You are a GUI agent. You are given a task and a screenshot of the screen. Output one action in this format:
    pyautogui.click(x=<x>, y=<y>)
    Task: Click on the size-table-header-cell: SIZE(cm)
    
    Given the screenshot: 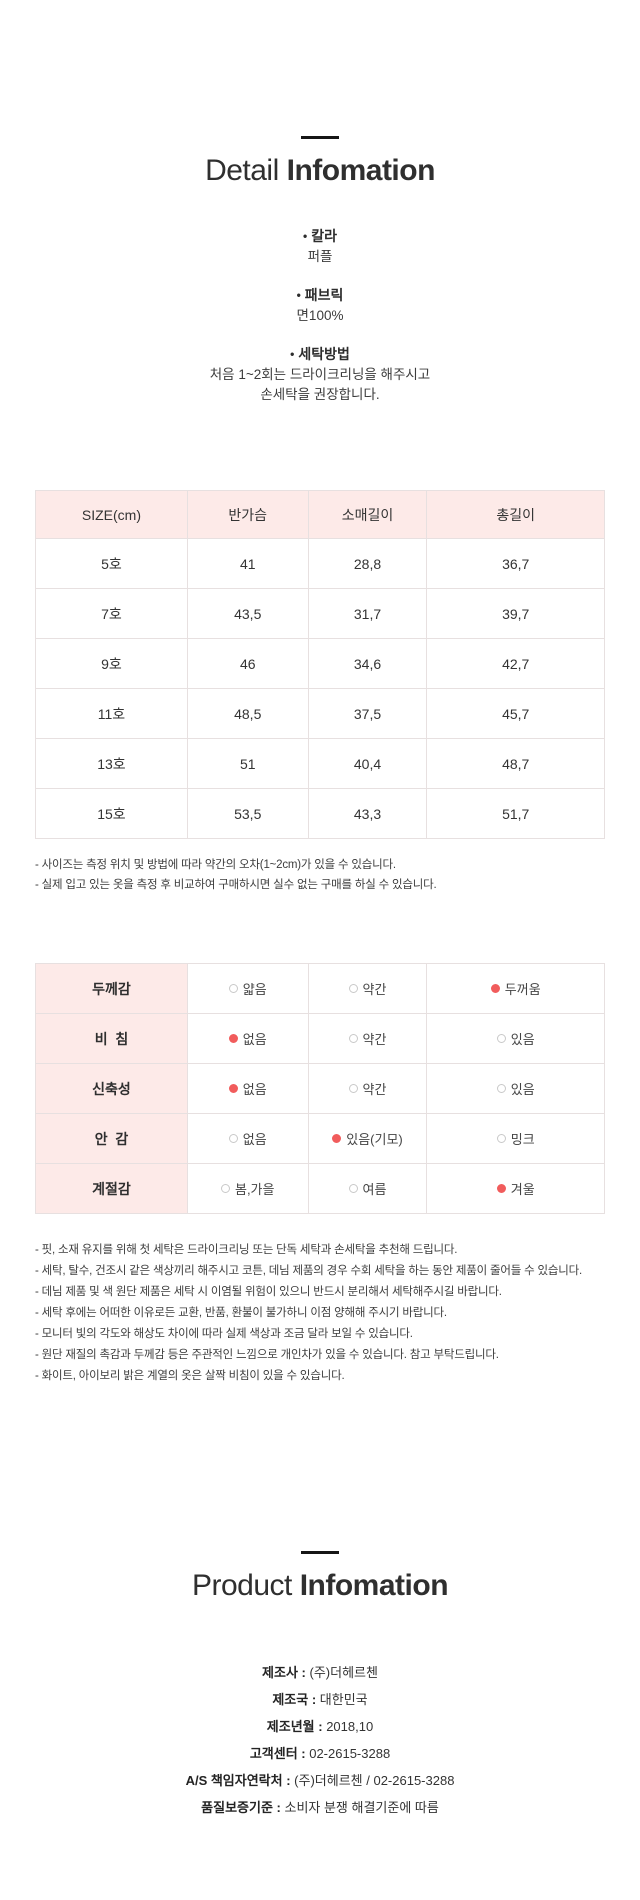 What is the action you would take?
    pyautogui.click(x=111, y=514)
    